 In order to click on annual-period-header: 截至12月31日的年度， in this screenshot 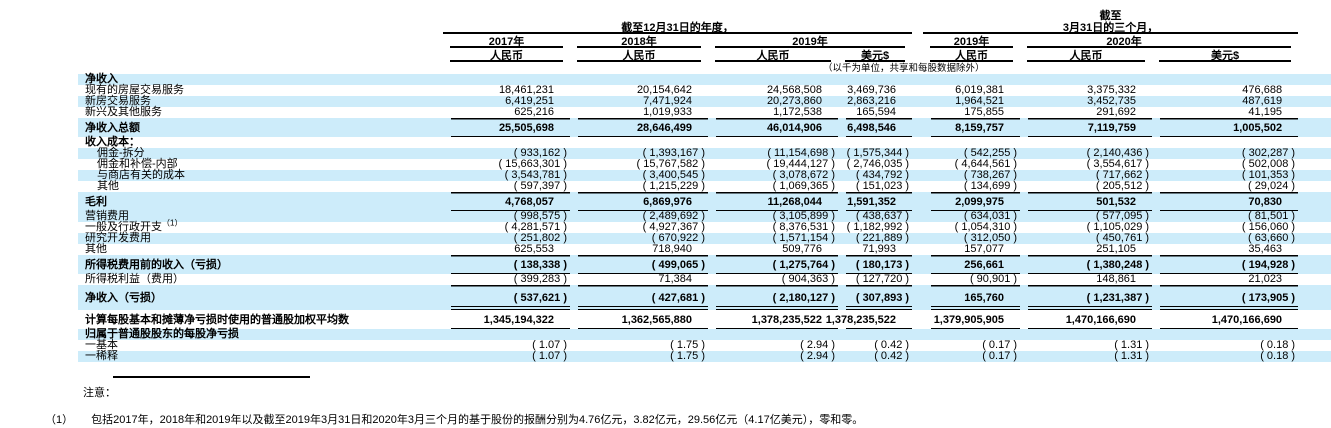, I will do `click(678, 21)`.